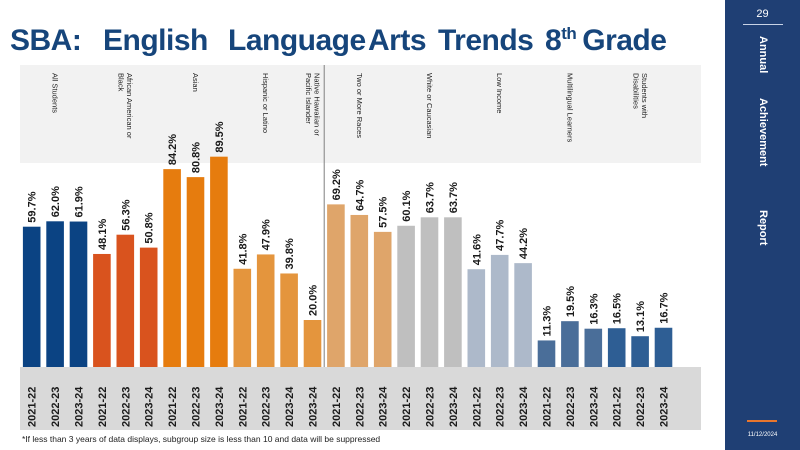 This screenshot has height=450, width=800. Describe the element at coordinates (80, 201) in the screenshot. I see `data-label: 61.9%` at that location.